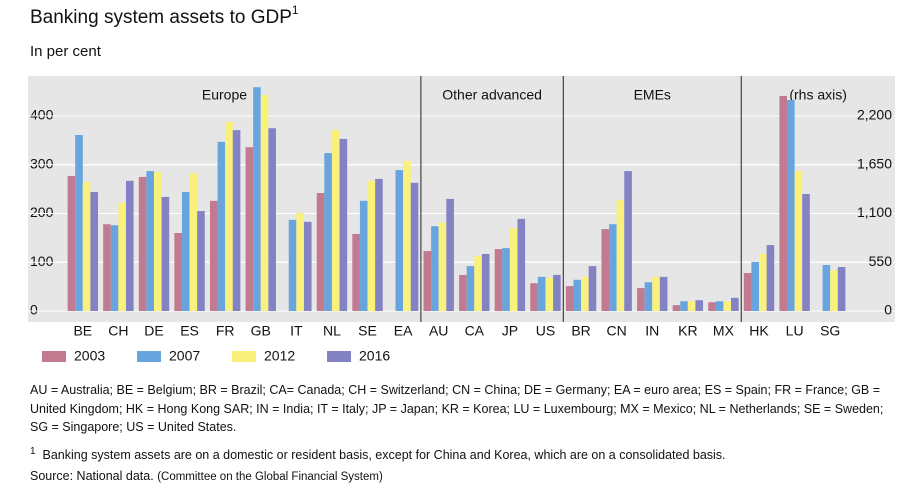 The height and width of the screenshot is (490, 923). What do you see at coordinates (510, 331) in the screenshot?
I see `x-tick-label: JP` at bounding box center [510, 331].